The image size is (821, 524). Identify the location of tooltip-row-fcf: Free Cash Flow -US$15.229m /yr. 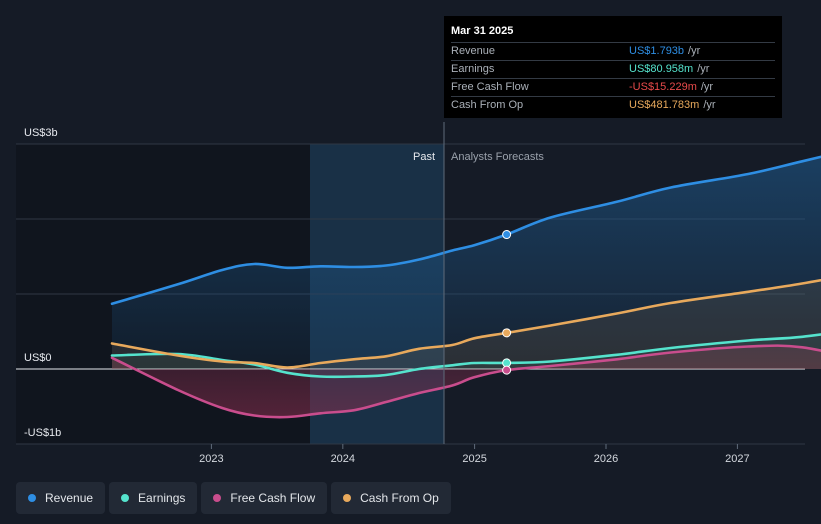
(613, 87).